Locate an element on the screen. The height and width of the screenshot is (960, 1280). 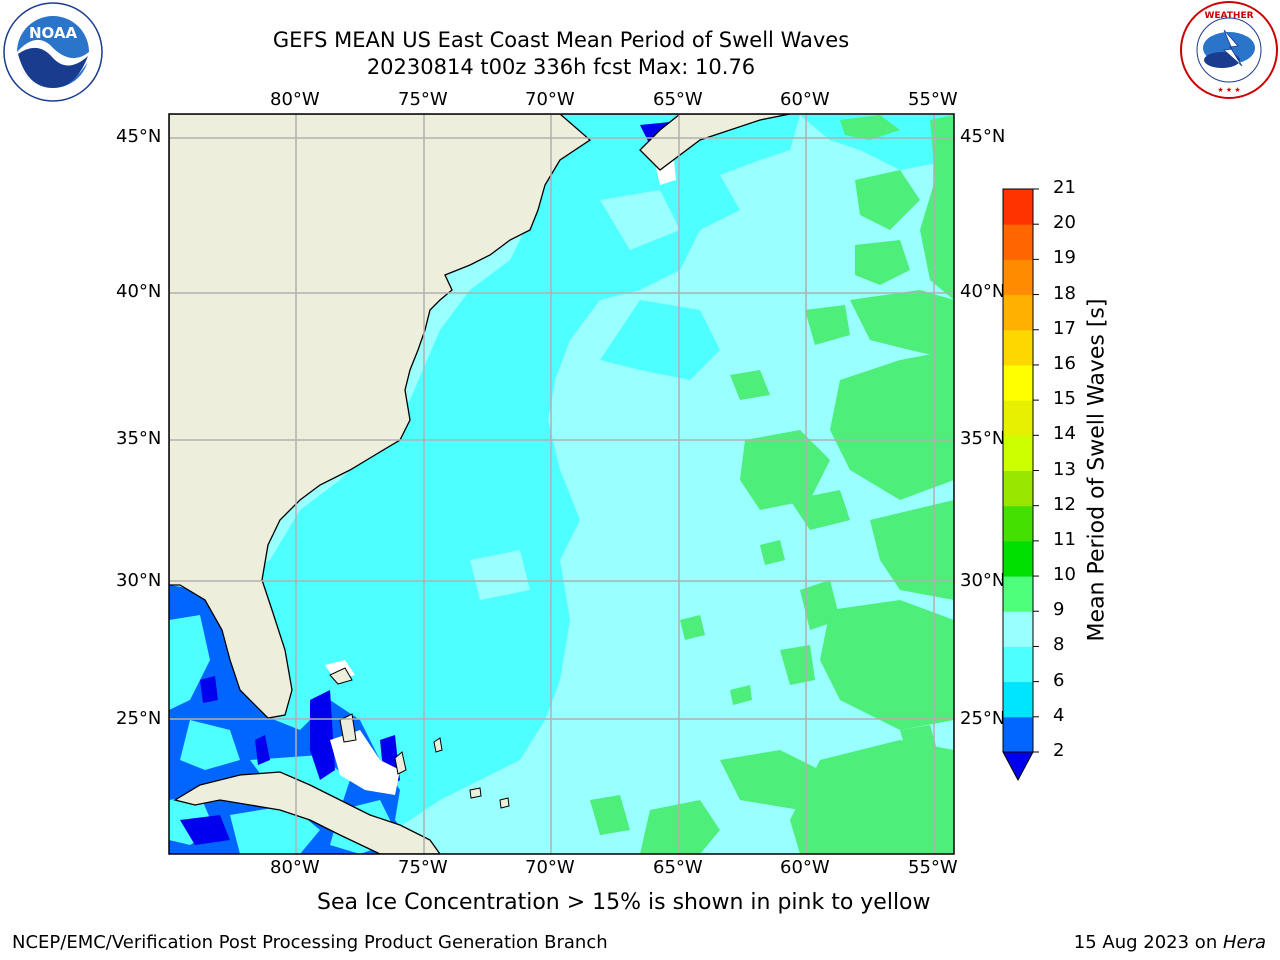
colorbar-under-arrow is located at coordinates (1018, 766).